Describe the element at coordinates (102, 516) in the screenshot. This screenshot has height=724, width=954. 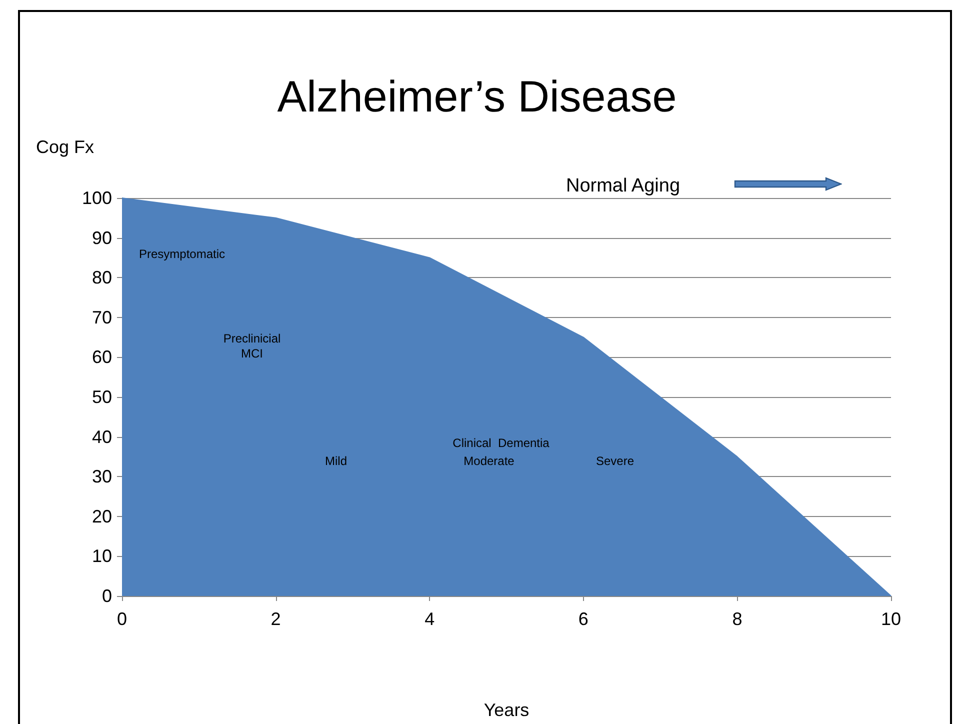
I see `y-tick-label: 20` at that location.